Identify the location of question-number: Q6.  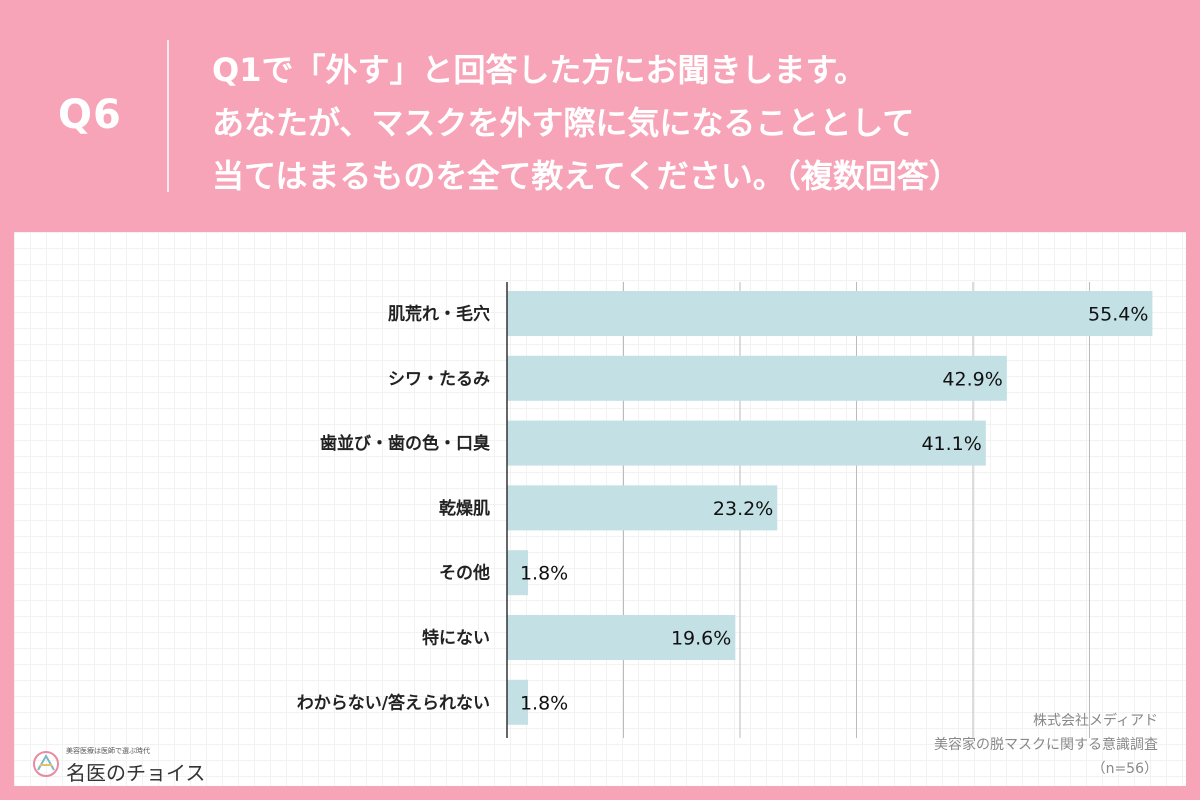
(90, 115).